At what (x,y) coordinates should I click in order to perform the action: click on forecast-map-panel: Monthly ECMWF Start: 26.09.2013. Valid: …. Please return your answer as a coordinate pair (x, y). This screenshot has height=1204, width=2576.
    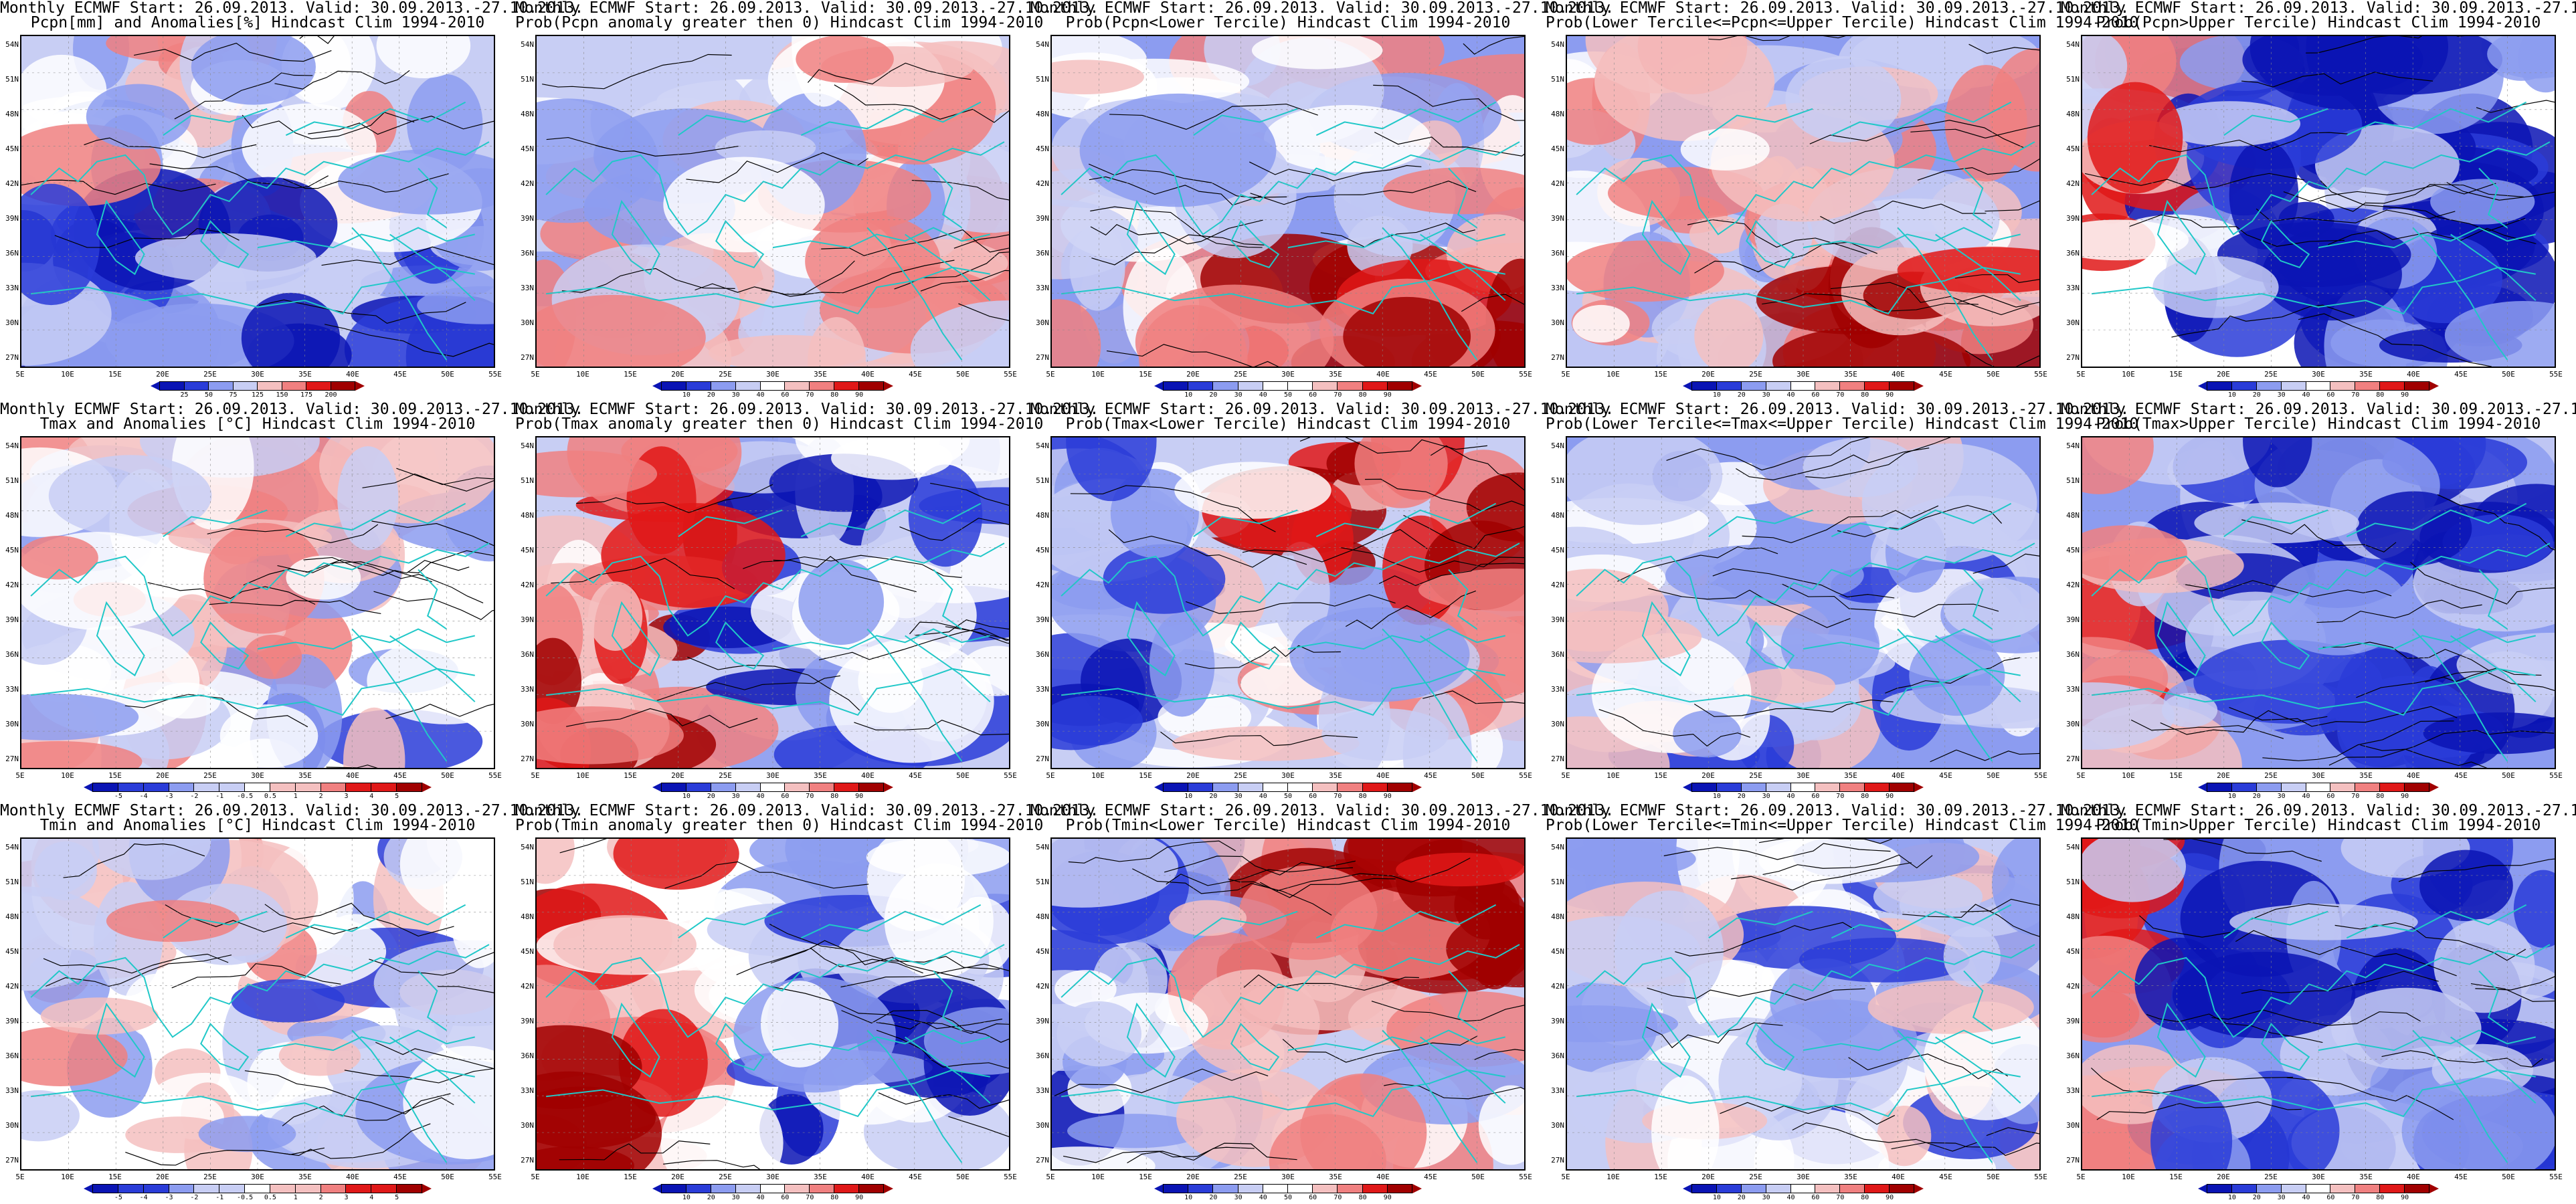
    Looking at the image, I should click on (1842, 602).